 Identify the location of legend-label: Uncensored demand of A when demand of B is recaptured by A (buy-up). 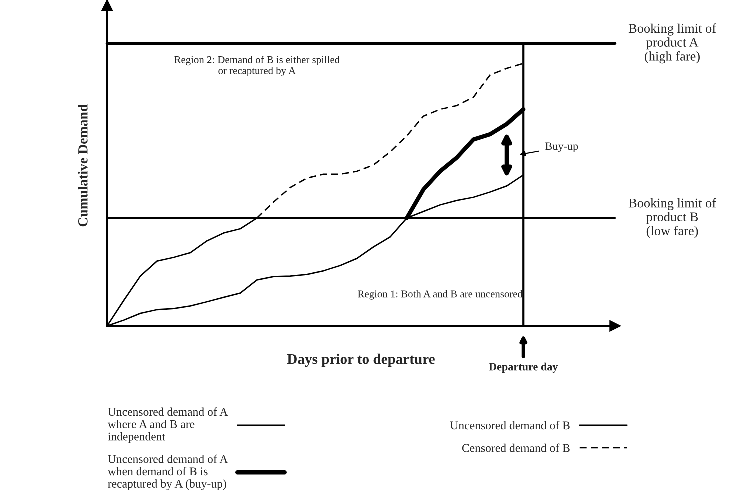
(168, 472).